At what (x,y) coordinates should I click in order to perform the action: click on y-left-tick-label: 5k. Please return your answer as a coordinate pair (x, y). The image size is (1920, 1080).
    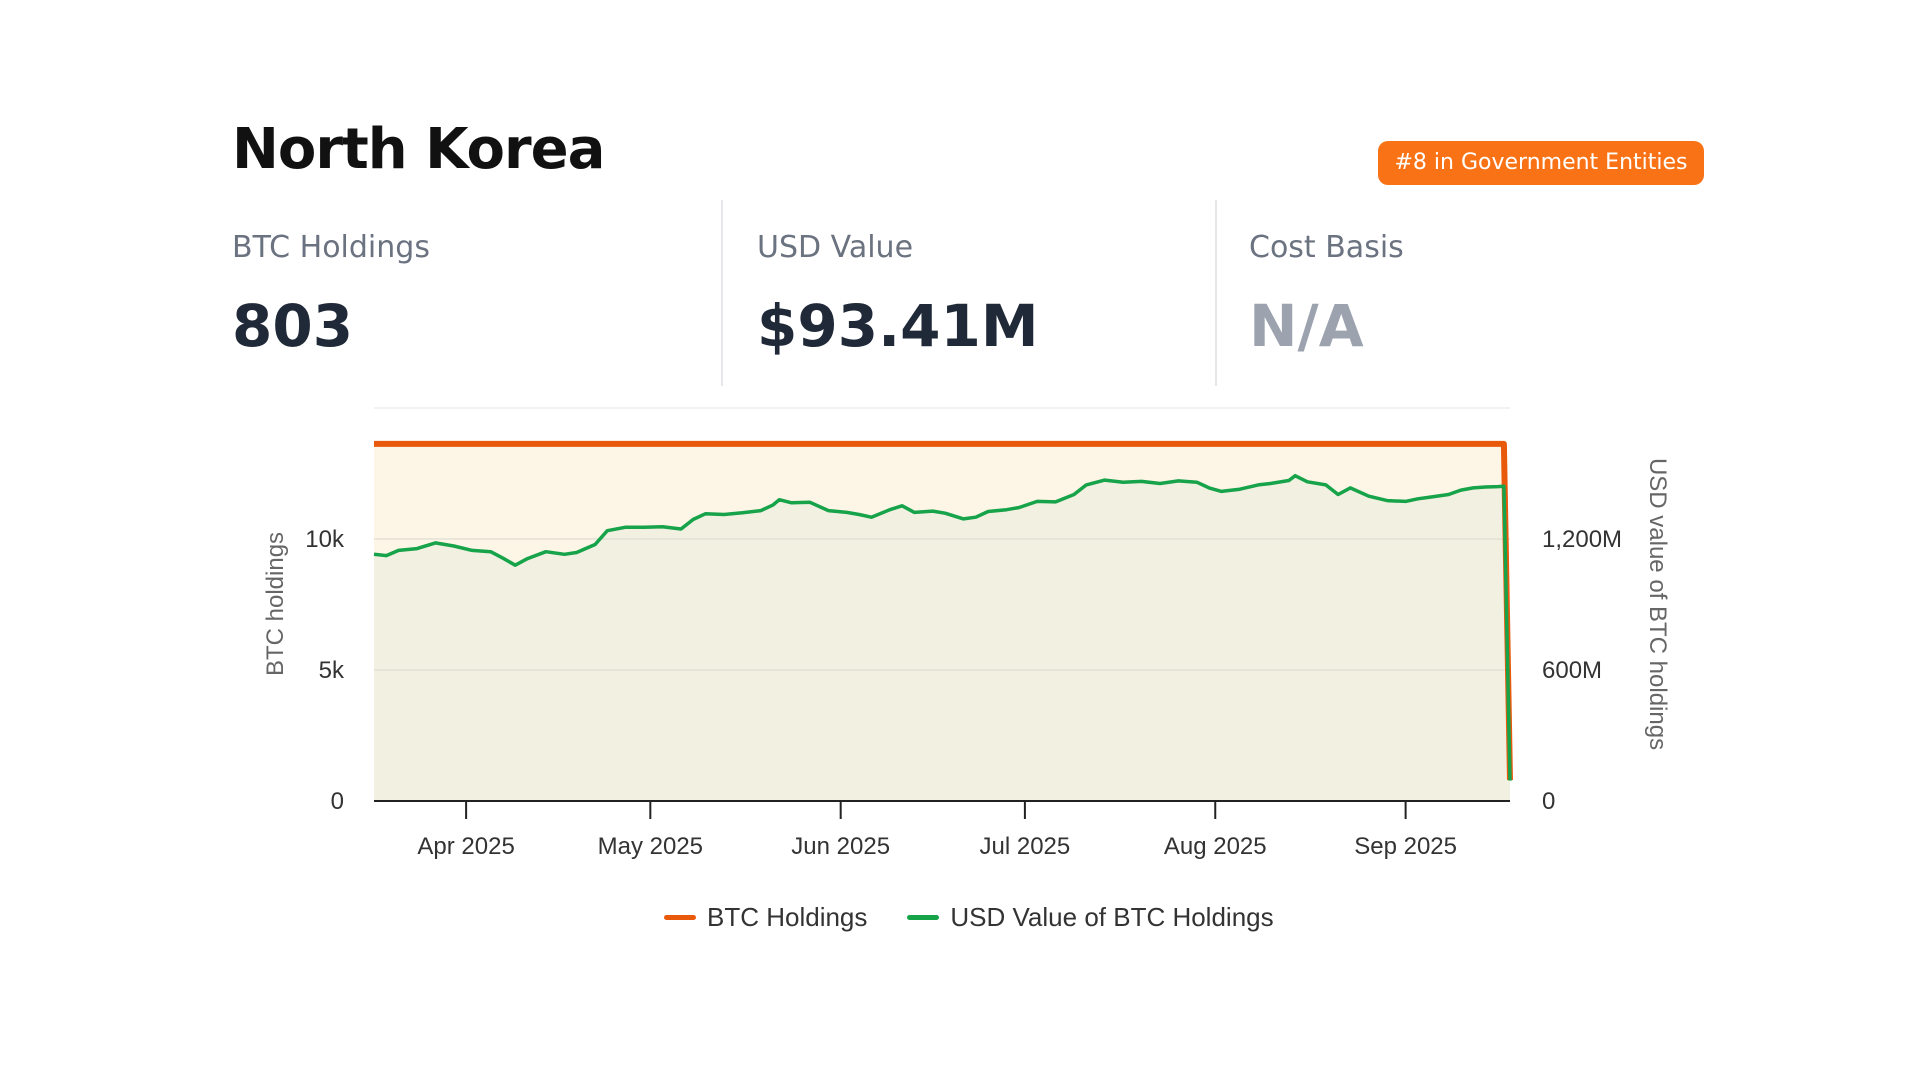
    Looking at the image, I should click on (332, 670).